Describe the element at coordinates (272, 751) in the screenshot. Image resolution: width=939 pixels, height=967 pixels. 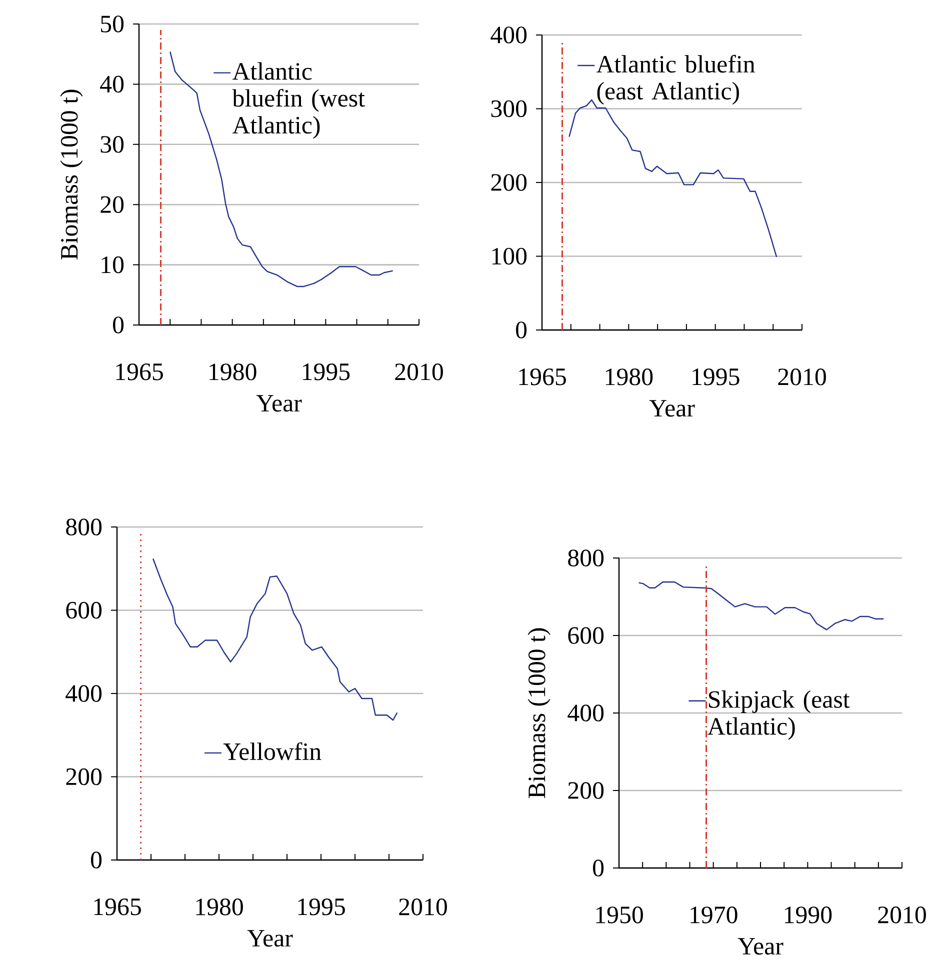
I see `legend-label: Yellowfin` at that location.